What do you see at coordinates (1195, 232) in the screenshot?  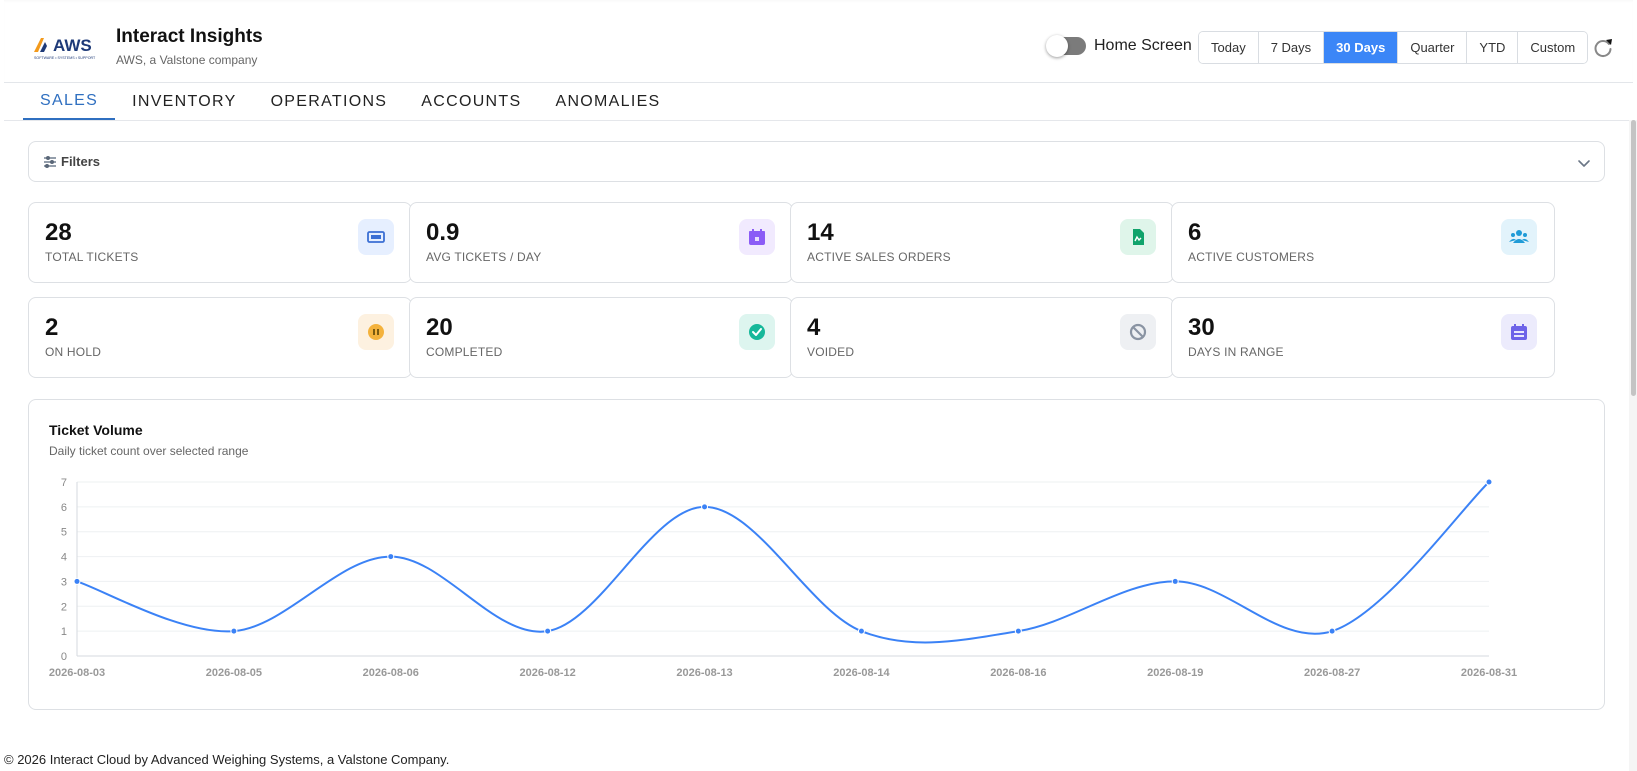 I see `kpi-value: 6` at bounding box center [1195, 232].